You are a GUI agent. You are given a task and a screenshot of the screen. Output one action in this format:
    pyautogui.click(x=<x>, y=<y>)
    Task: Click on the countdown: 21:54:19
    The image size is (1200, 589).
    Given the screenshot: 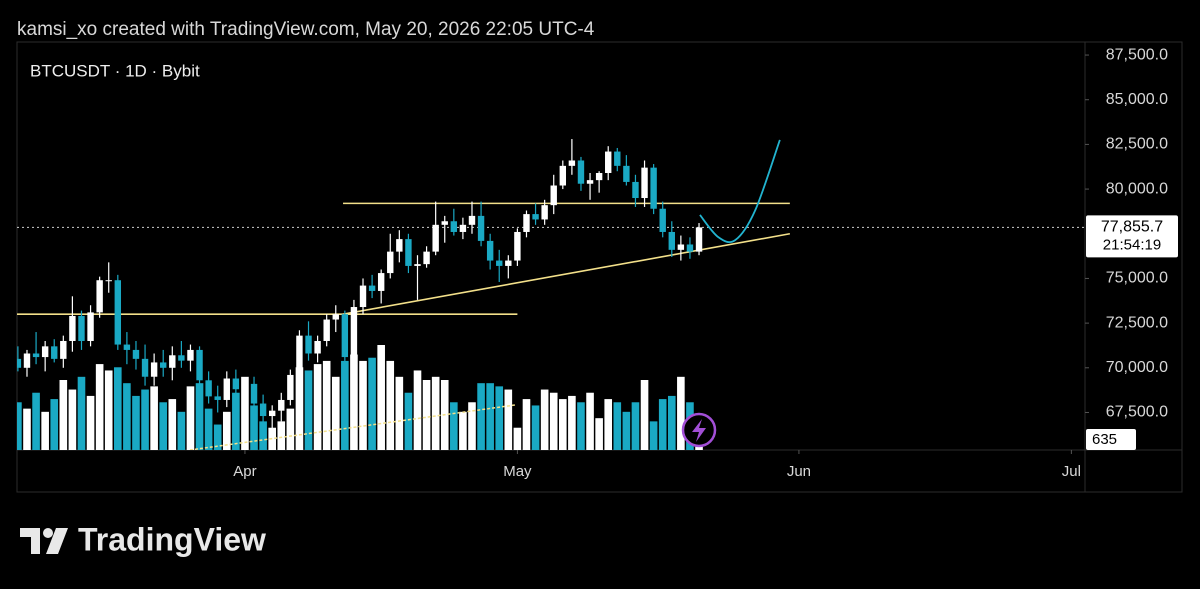 What is the action you would take?
    pyautogui.click(x=1132, y=244)
    